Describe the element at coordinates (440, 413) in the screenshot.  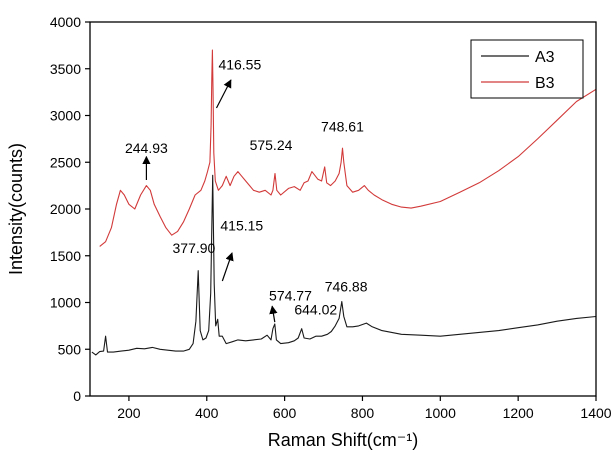
I see `x-tick-label: 1000` at that location.